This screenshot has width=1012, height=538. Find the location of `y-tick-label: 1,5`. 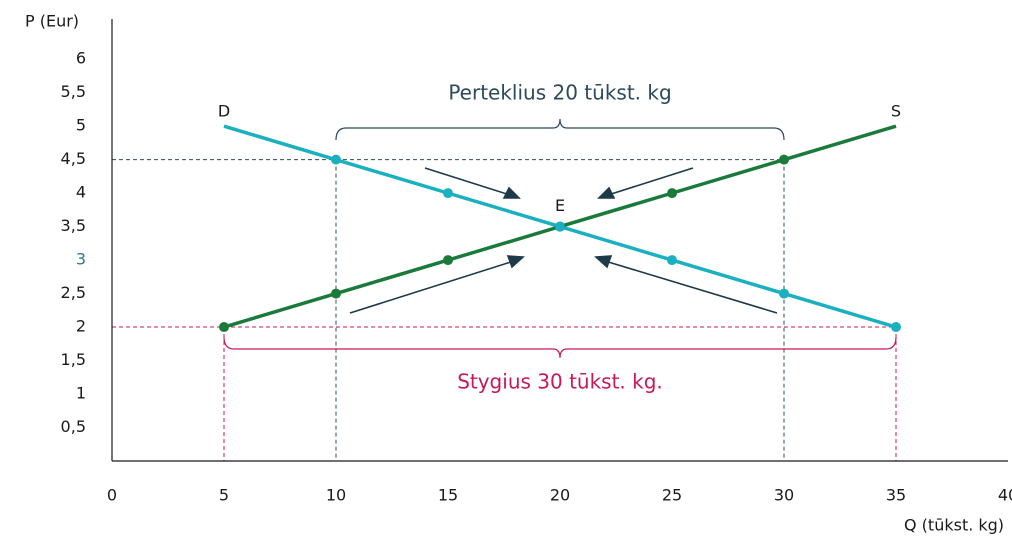

y-tick-label: 1,5 is located at coordinates (73, 359).